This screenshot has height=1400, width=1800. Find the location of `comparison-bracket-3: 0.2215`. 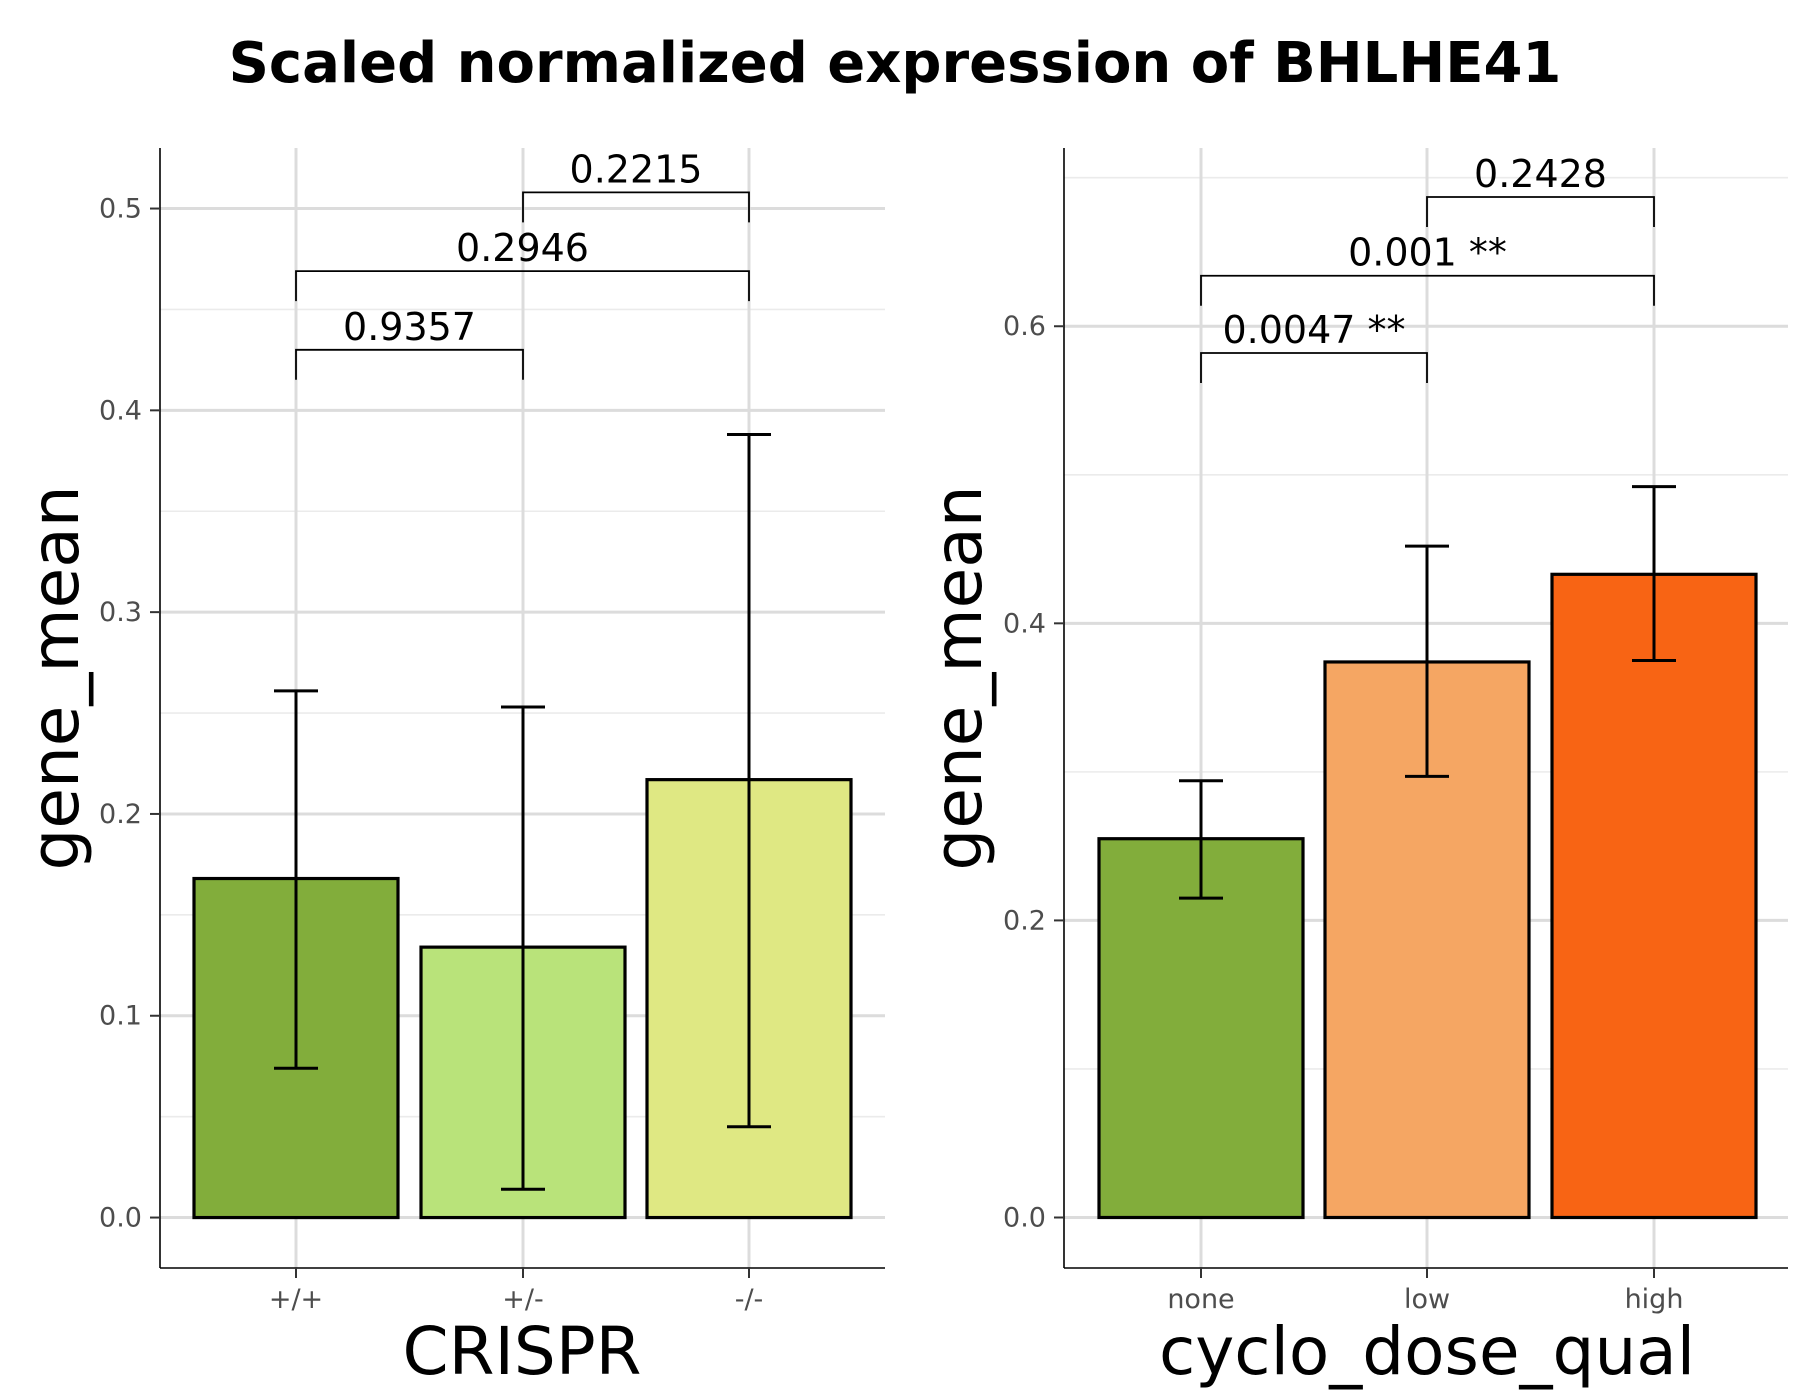

comparison-bracket-3: 0.2215 is located at coordinates (636, 185).